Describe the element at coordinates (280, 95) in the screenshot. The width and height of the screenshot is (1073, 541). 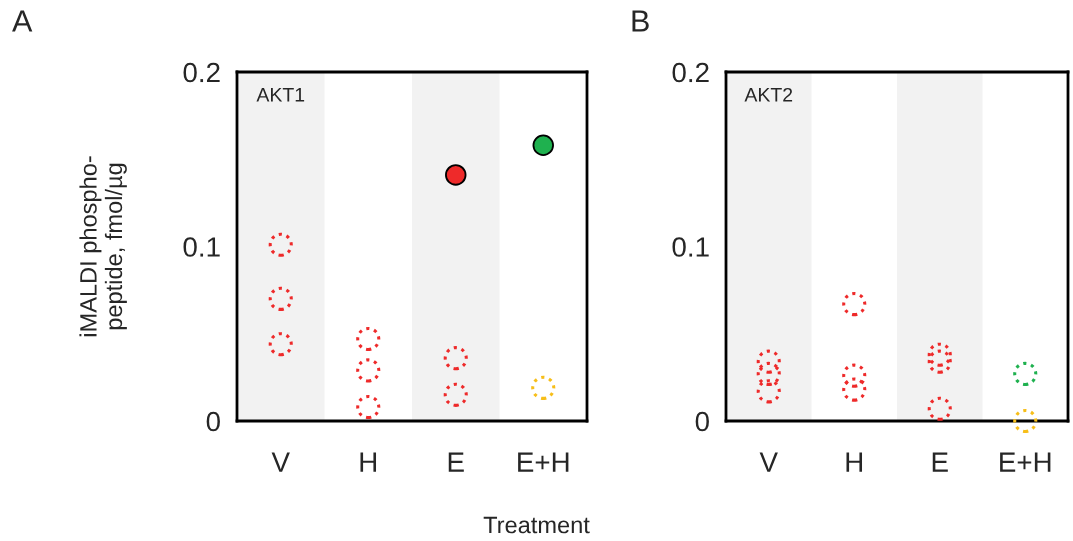
I see `annotation: AKT1` at that location.